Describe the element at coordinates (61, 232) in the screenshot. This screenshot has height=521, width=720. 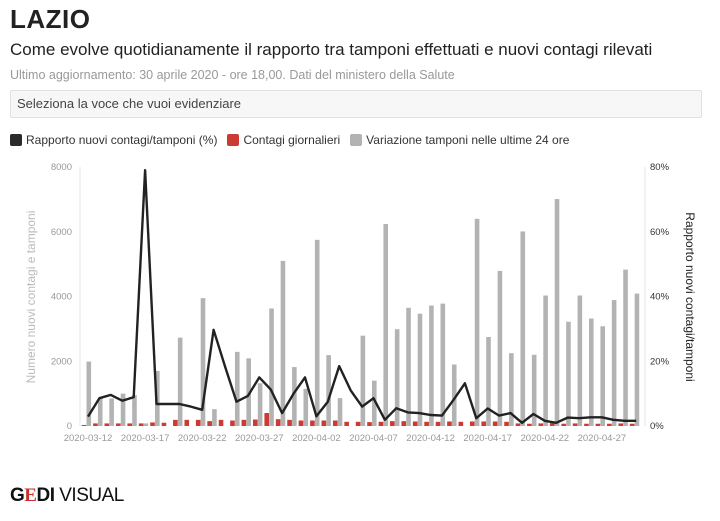
I see `left-tick-label: 6000` at that location.